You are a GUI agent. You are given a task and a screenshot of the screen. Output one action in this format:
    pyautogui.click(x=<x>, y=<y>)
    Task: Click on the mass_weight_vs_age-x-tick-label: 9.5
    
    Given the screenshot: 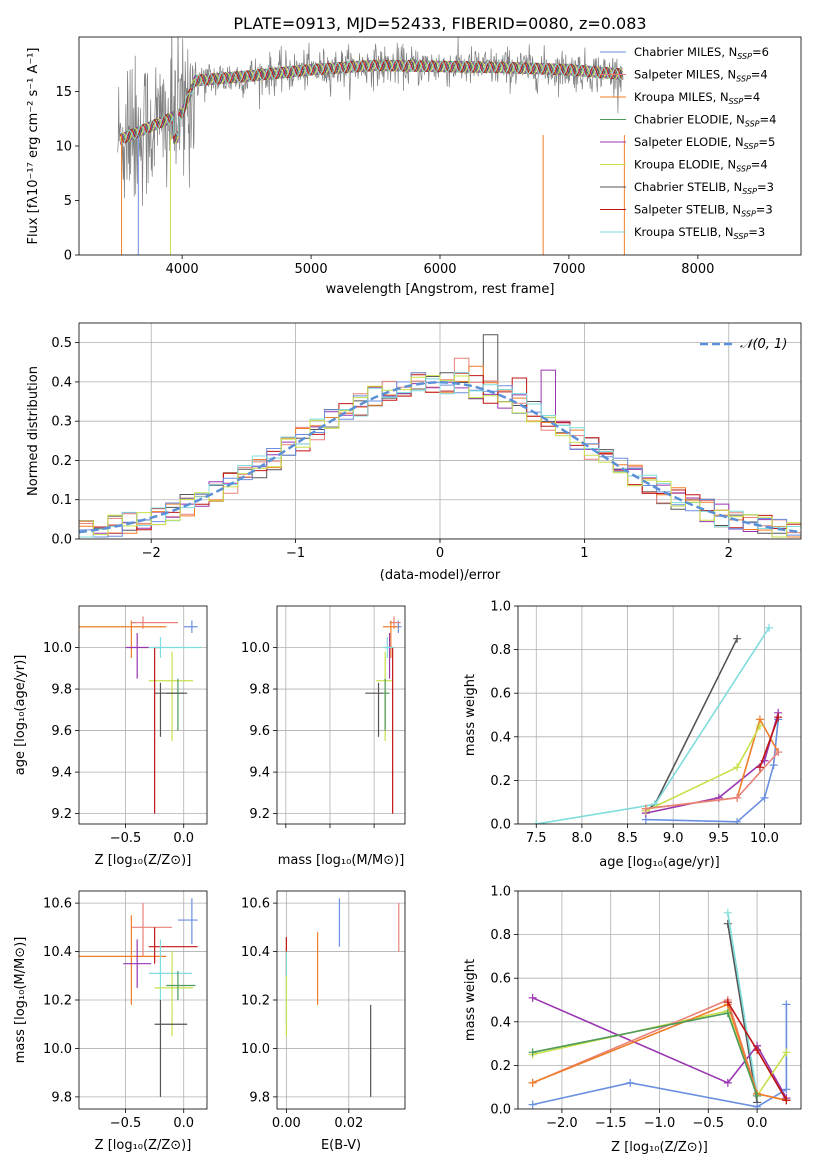 What is the action you would take?
    pyautogui.click(x=718, y=838)
    